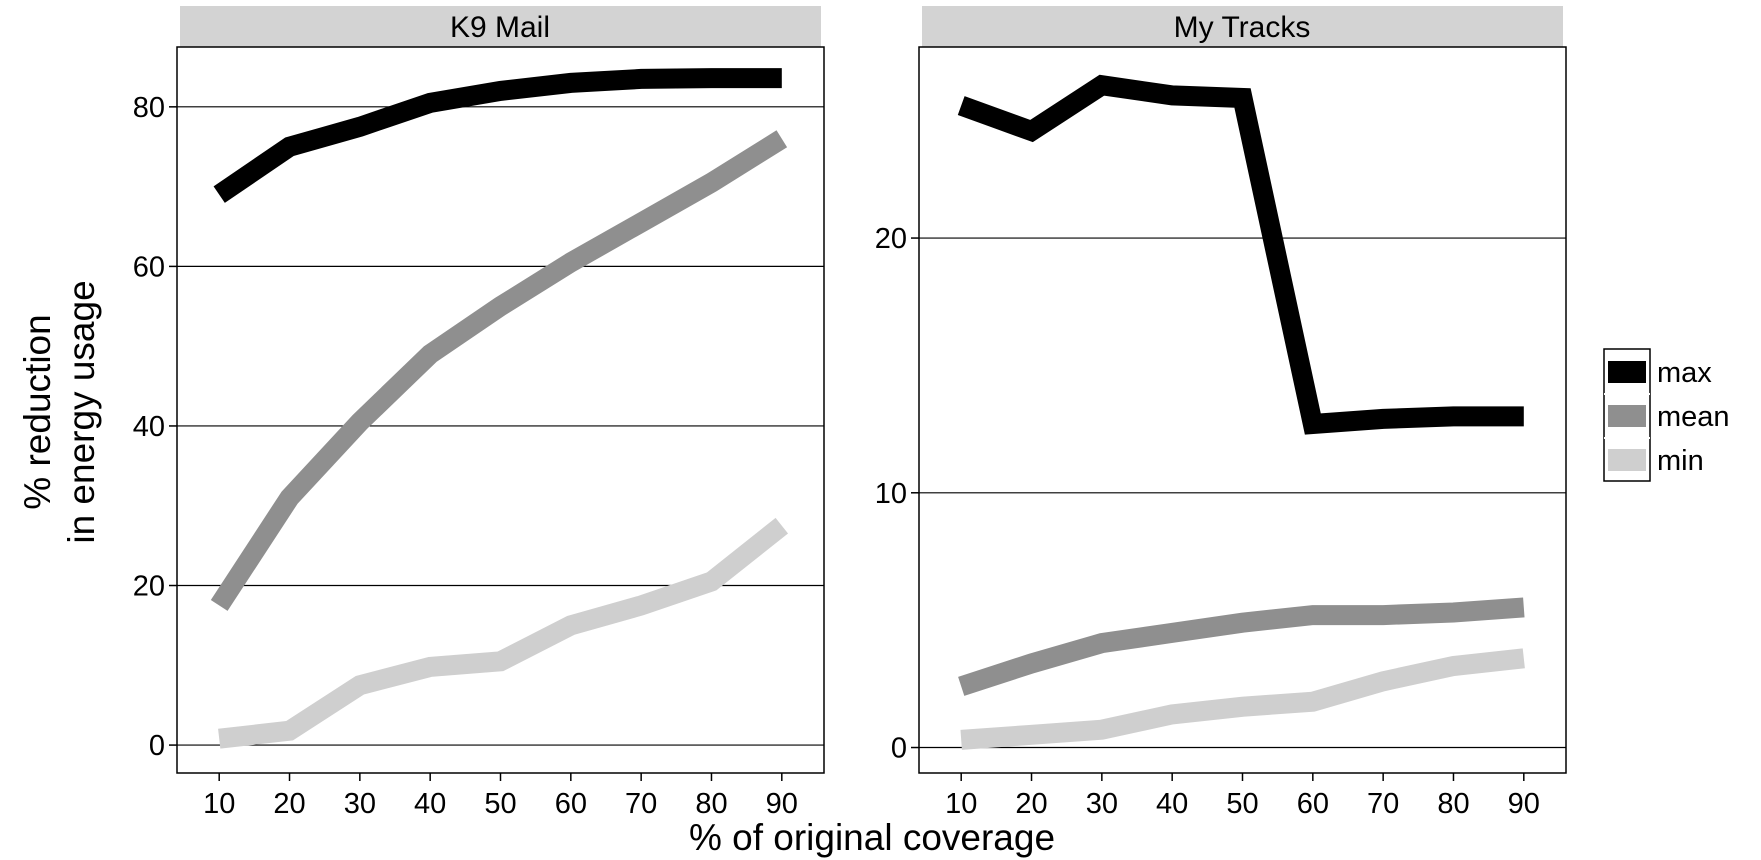 The width and height of the screenshot is (1761, 860). I want to click on legend: max mean min, so click(1666, 415).